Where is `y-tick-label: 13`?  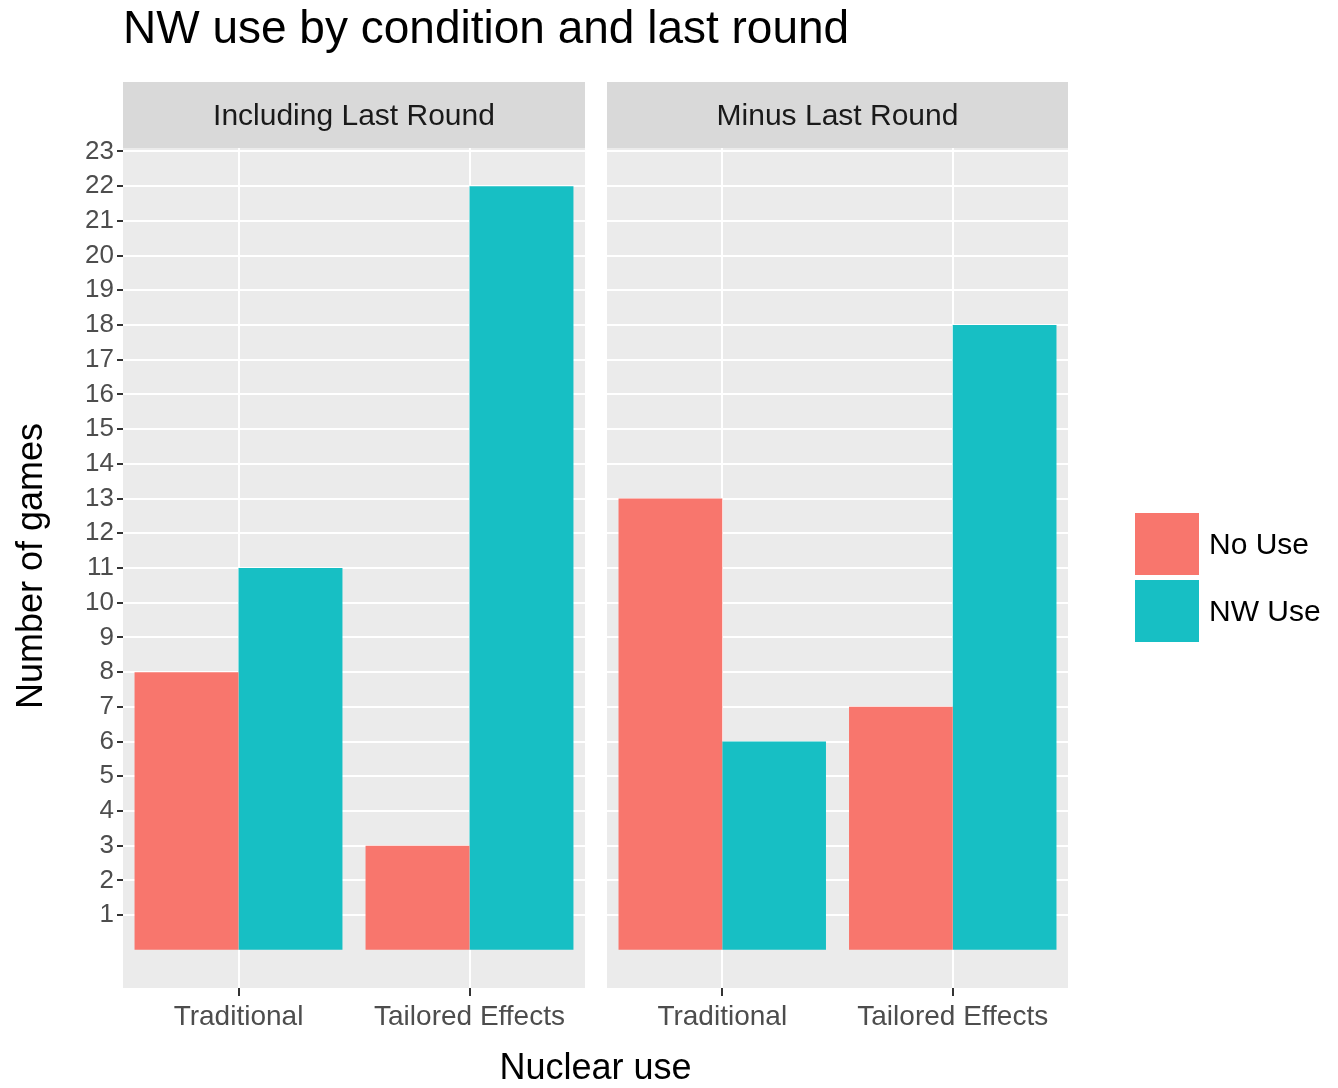 y-tick-label: 13 is located at coordinates (99, 496).